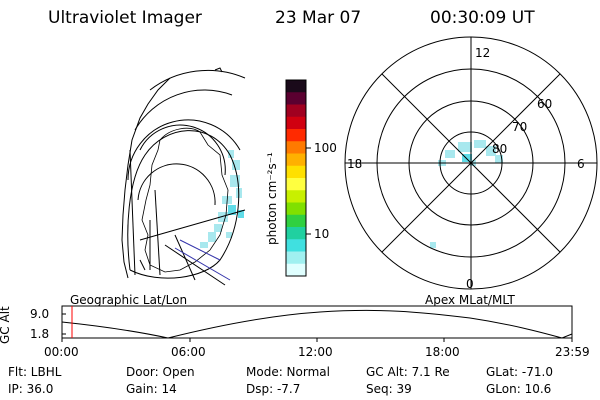 This screenshot has height=400, width=600. Describe the element at coordinates (442, 352) in the screenshot. I see `x-tick-1800: 18:00` at that location.